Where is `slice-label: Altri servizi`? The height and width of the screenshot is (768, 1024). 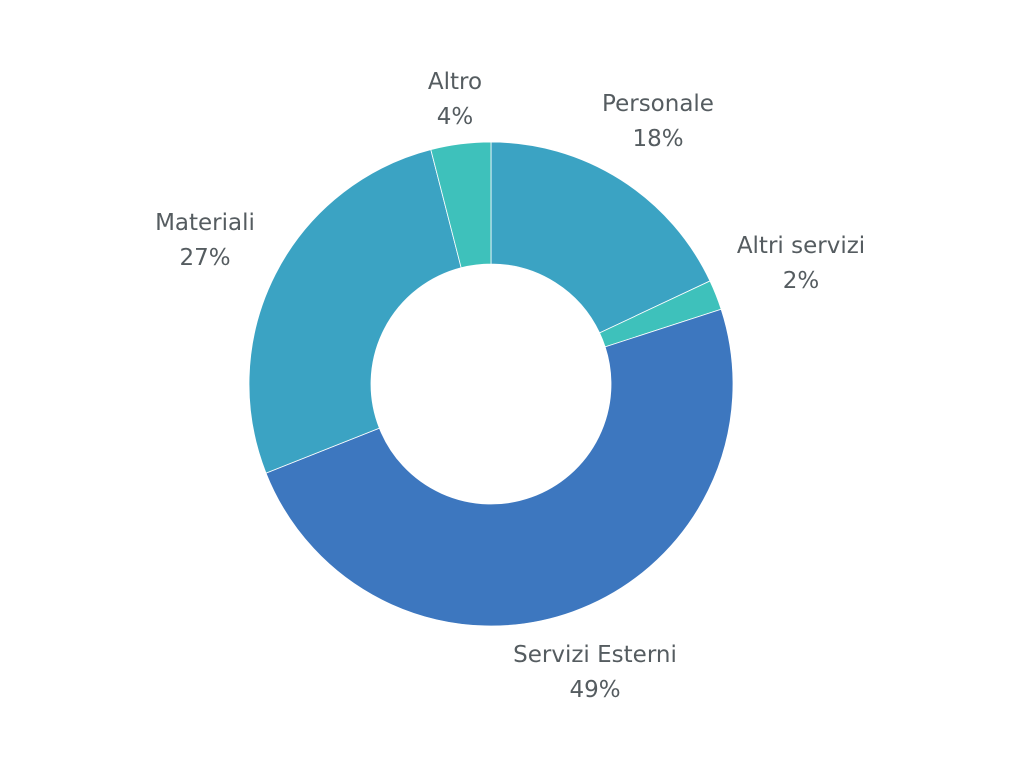 slice-label: Altri servizi is located at coordinates (801, 246).